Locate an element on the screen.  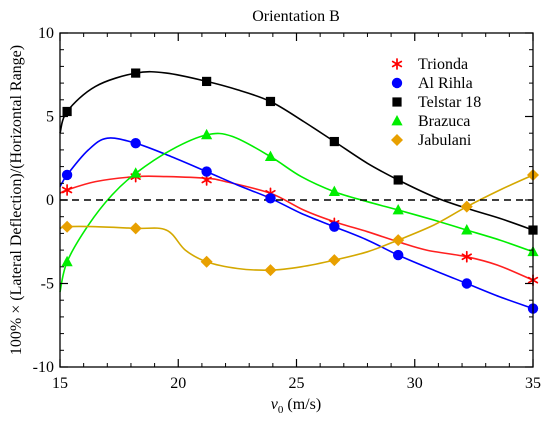
y-tick-label: 0 is located at coordinates (50, 200).